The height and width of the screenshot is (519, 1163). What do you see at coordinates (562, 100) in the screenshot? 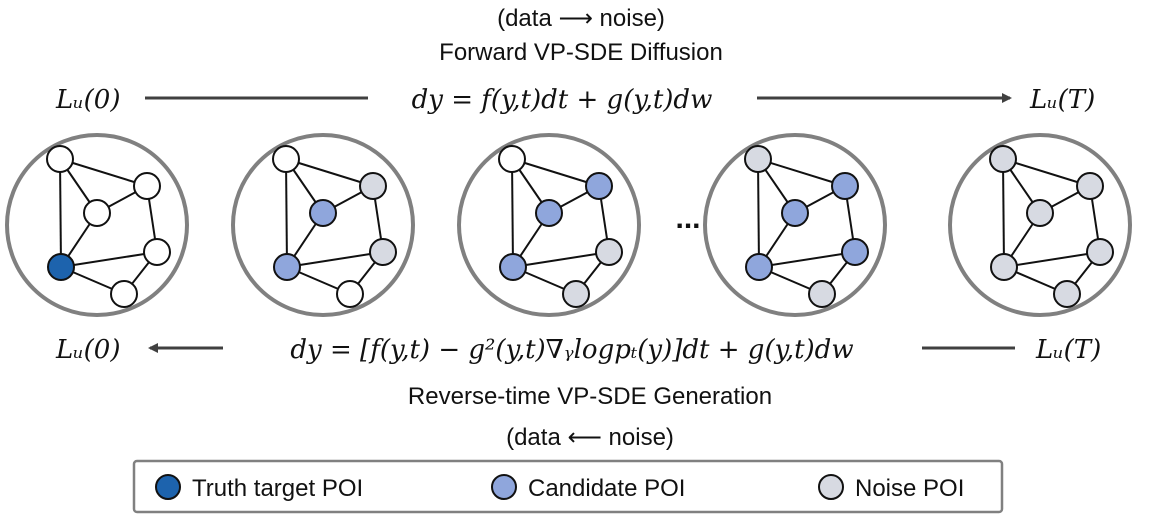
I see `forward-equation: dy = f(y,t)dt + g(y,t)dw` at bounding box center [562, 100].